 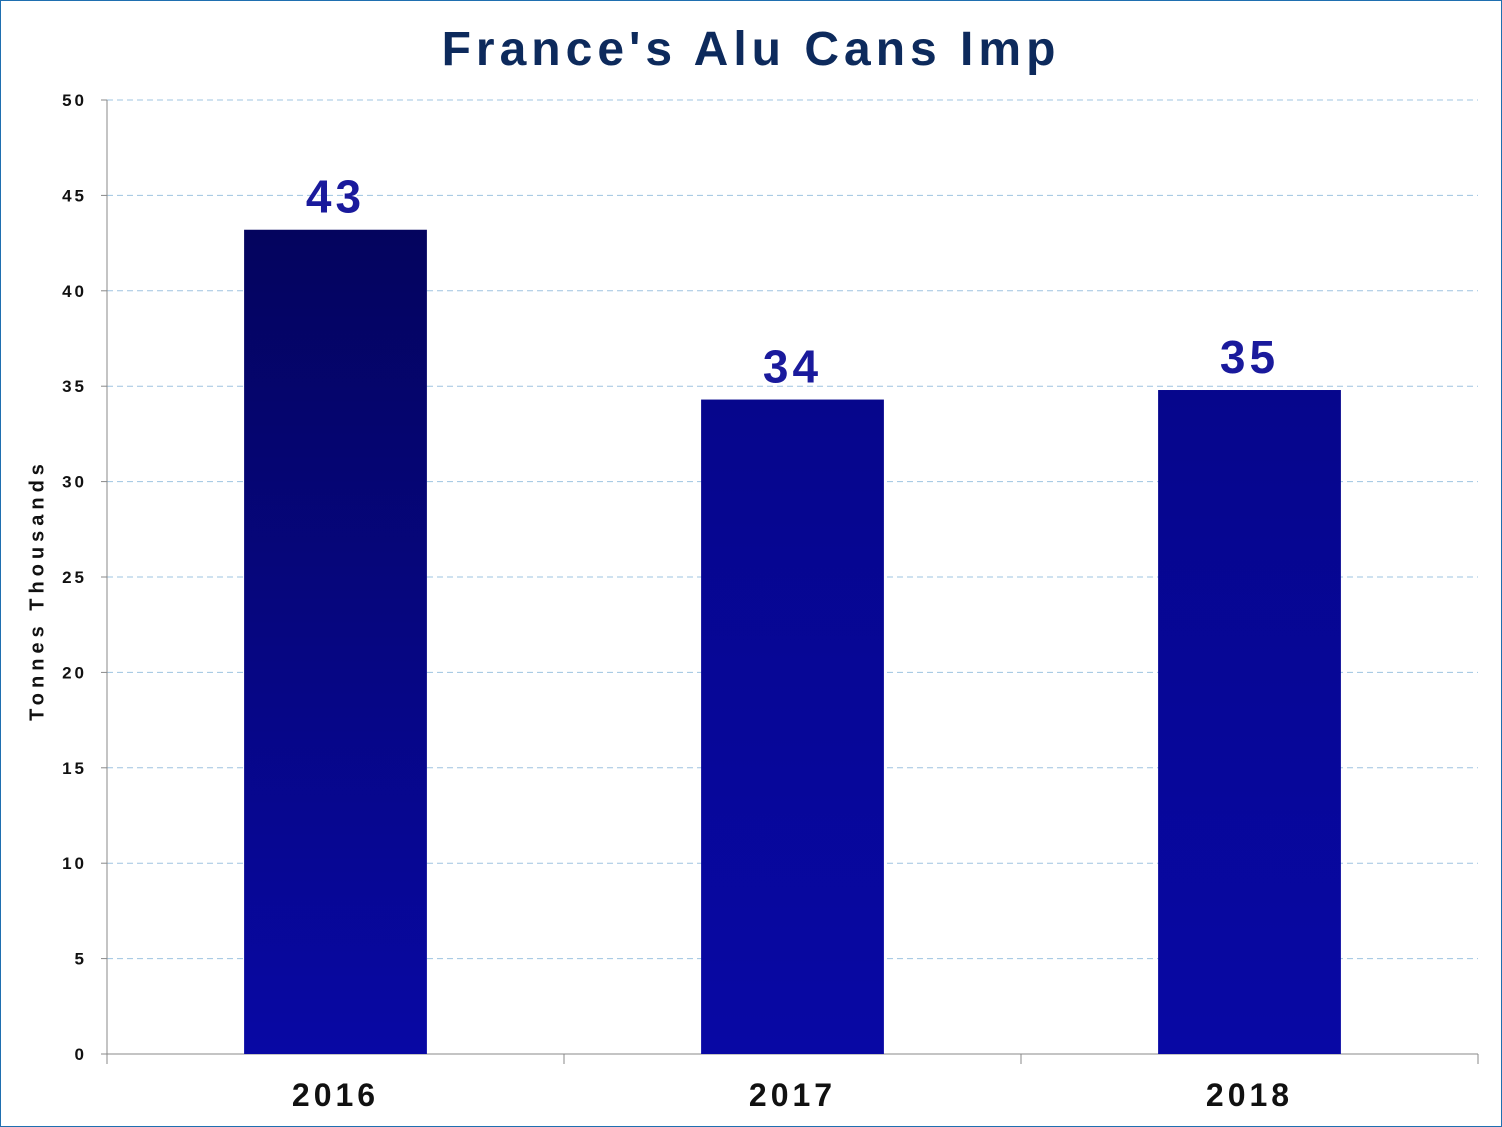 What do you see at coordinates (74, 195) in the screenshot?
I see `y-tick-label: 45` at bounding box center [74, 195].